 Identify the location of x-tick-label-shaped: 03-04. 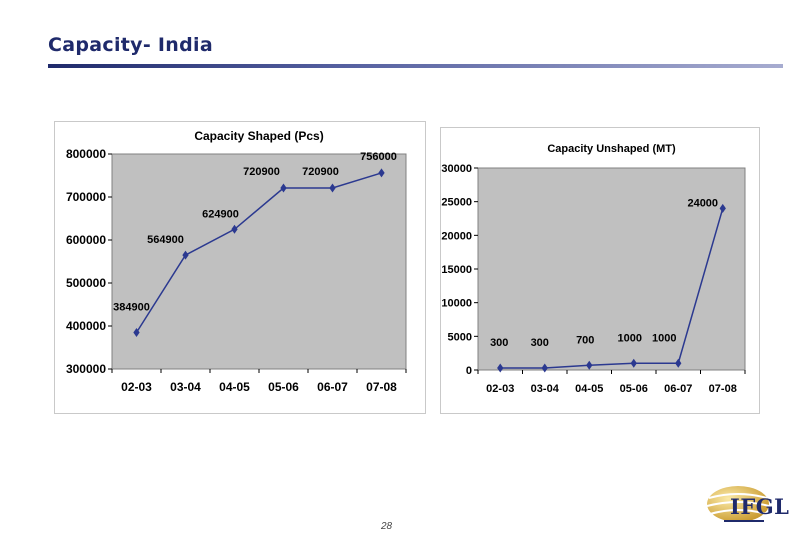
(185, 387).